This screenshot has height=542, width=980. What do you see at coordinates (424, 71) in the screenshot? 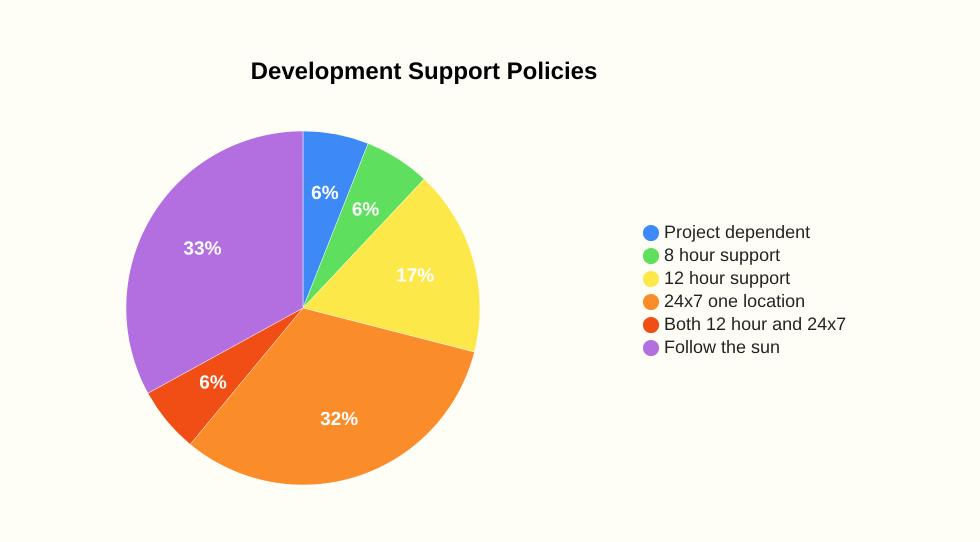
I see `chart-title: Development Support Policies` at bounding box center [424, 71].